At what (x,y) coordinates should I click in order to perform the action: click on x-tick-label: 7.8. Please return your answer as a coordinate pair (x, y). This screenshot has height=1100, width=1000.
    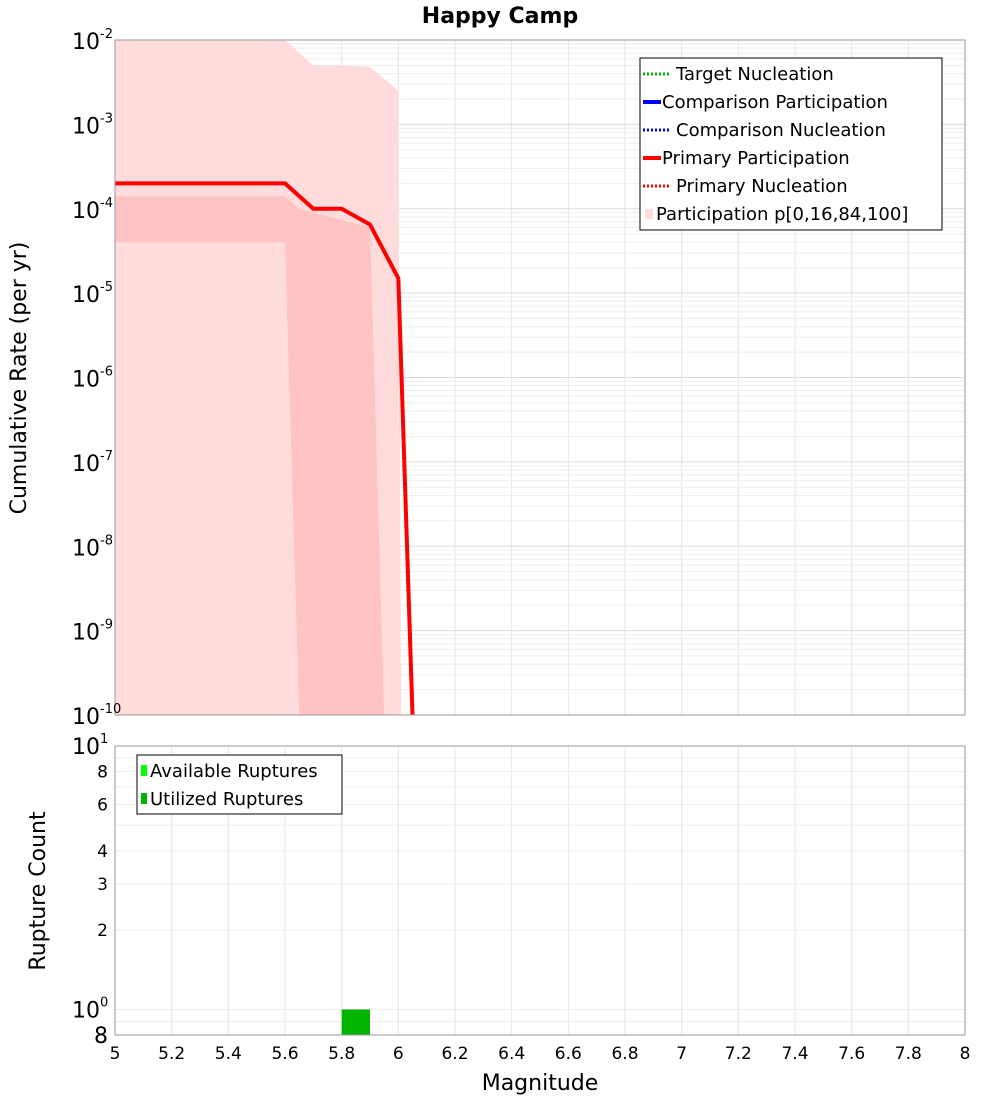
    Looking at the image, I should click on (908, 1054).